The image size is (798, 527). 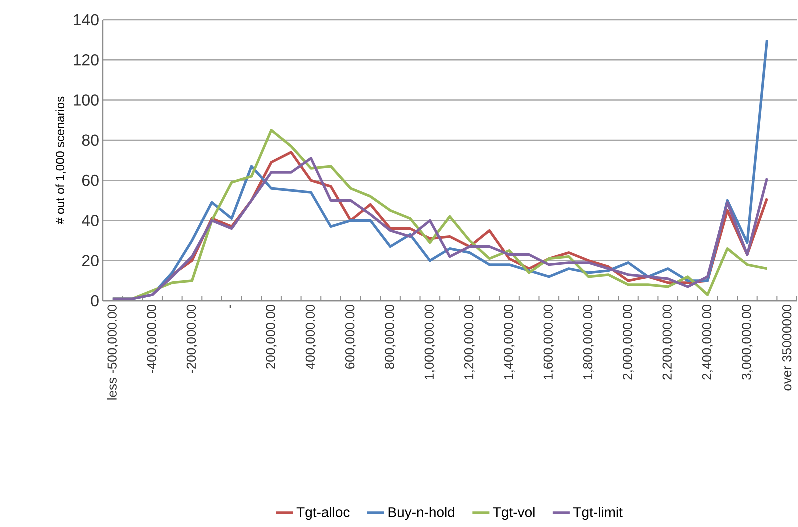 I want to click on x-tick-label: 400,000.00, so click(x=311, y=337).